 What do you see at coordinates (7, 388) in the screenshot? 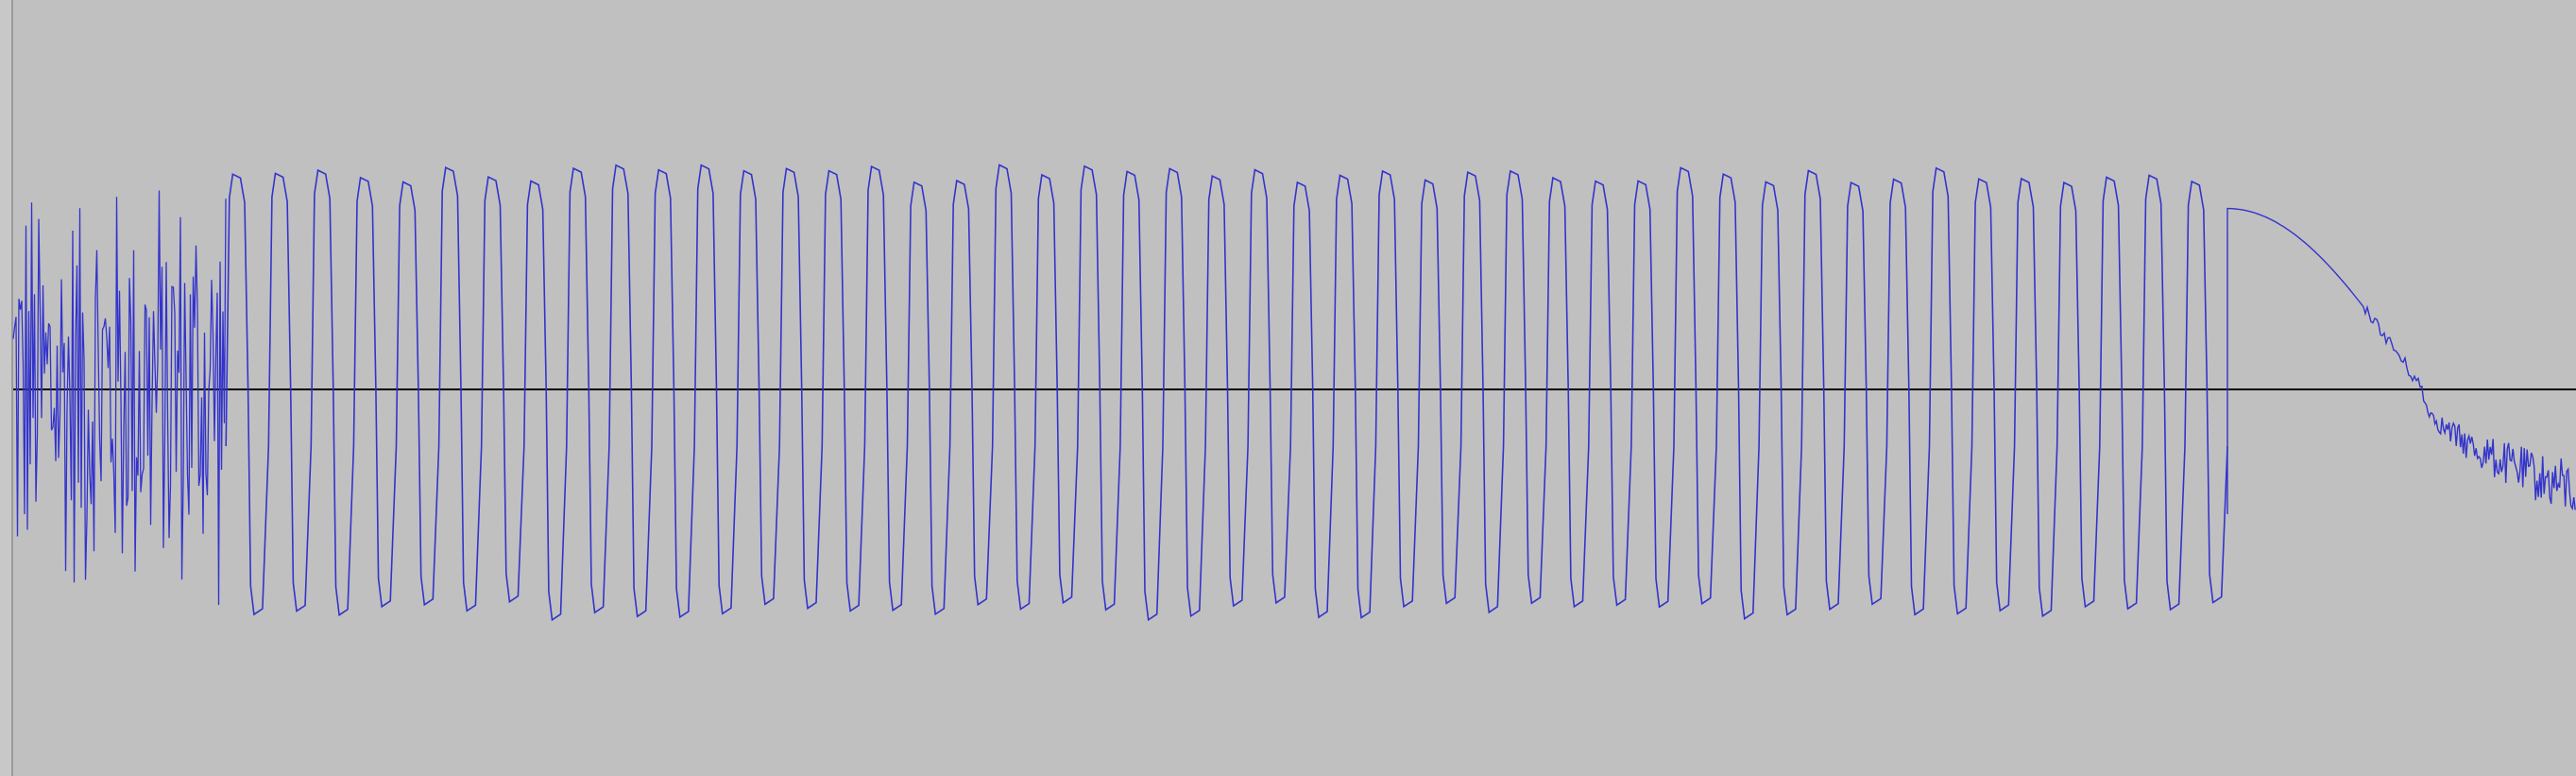
I see `track-left-edge` at bounding box center [7, 388].